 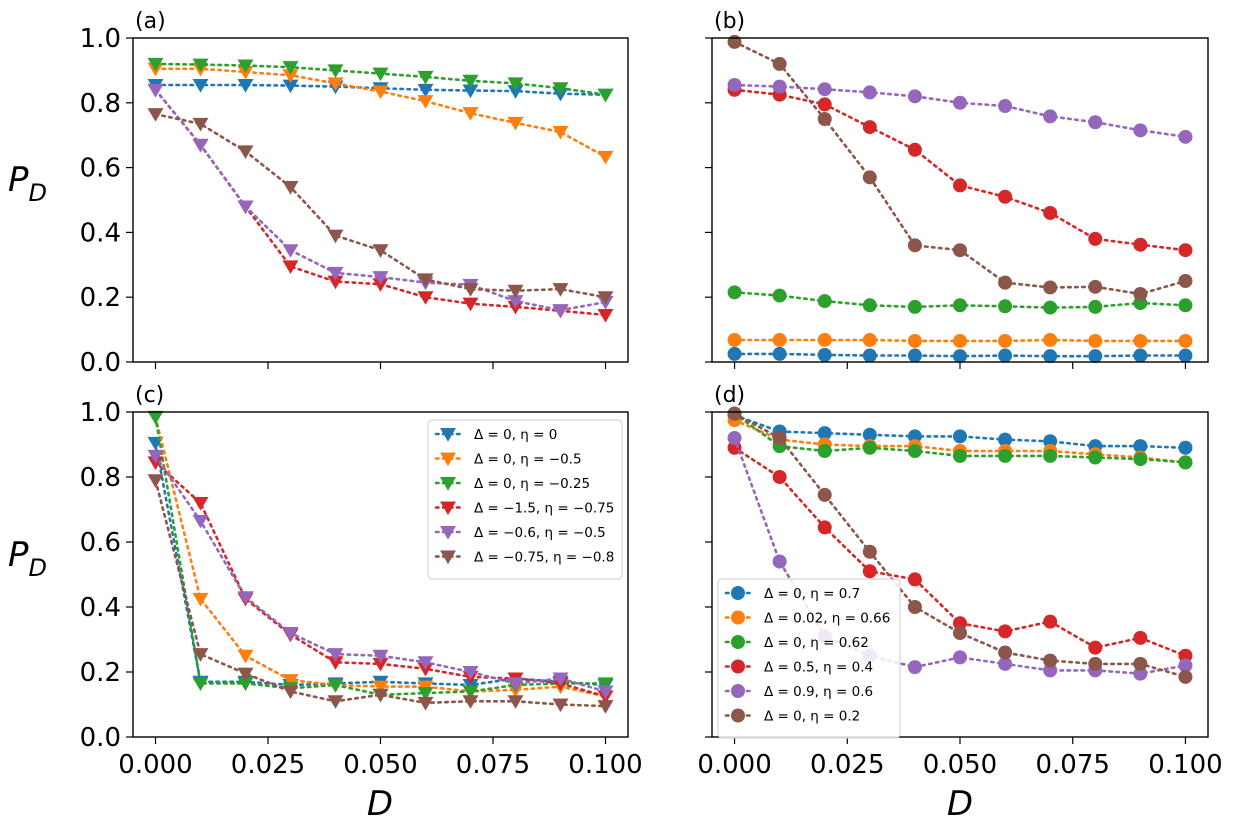 What do you see at coordinates (734, 765) in the screenshot?
I see `x-tick-label: 0.000` at bounding box center [734, 765].